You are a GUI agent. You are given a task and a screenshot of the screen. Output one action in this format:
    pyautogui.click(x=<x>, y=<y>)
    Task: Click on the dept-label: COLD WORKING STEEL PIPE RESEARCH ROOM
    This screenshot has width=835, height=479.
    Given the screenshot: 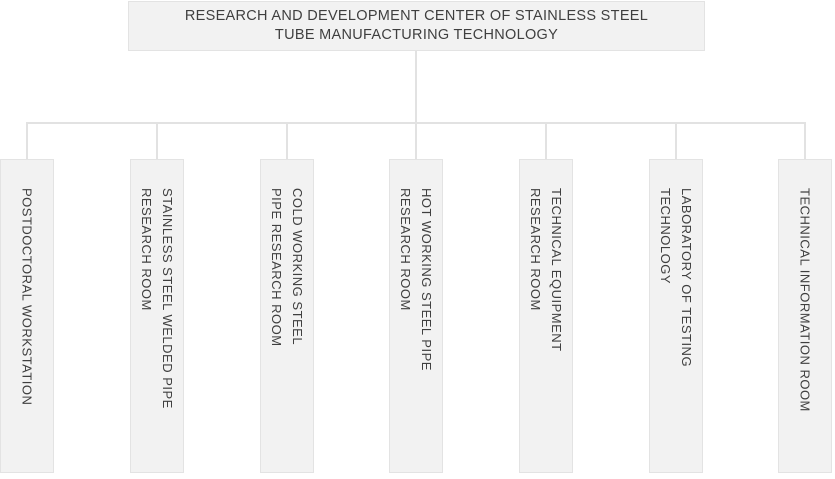 What is the action you would take?
    pyautogui.click(x=287, y=316)
    